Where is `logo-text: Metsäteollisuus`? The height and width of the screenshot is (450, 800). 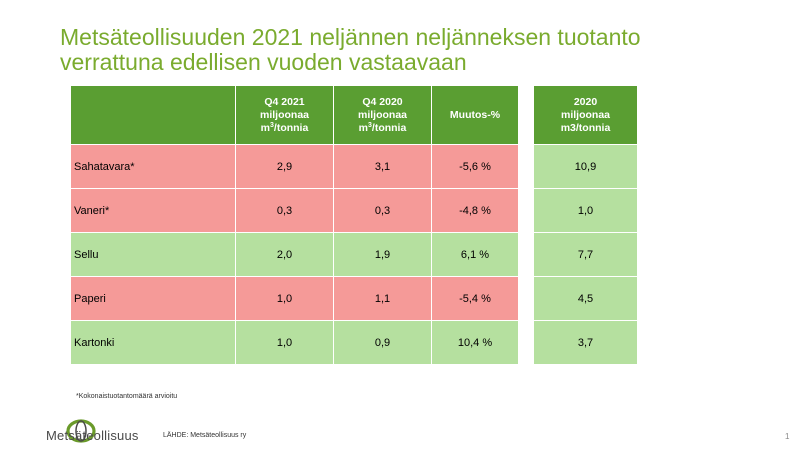
logo-text: Metsäteollisuus is located at coordinates (92, 435).